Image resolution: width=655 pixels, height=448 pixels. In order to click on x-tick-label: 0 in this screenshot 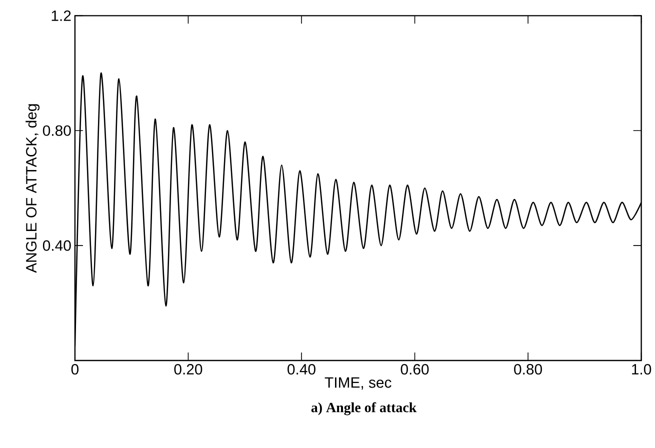, I will do `click(75, 369)`.